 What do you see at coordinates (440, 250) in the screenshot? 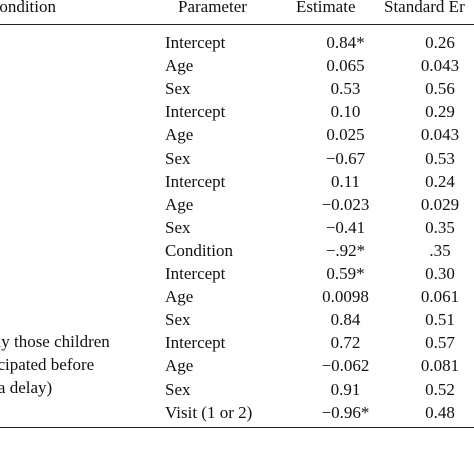
I see `standard-error-cell: .35` at bounding box center [440, 250].